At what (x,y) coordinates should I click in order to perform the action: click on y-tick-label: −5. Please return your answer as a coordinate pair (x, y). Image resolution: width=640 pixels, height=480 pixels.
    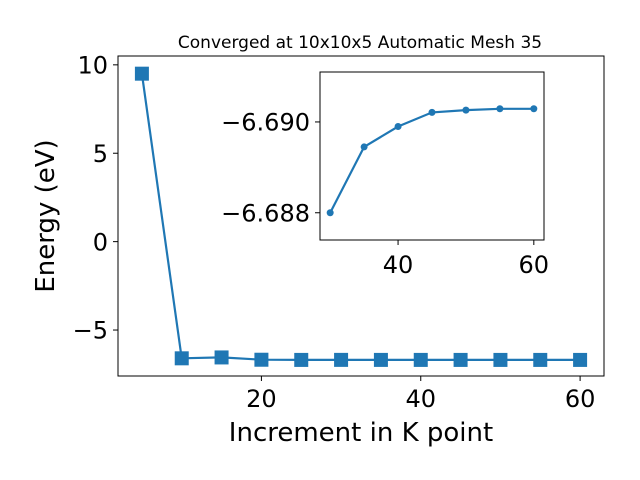
    Looking at the image, I should click on (90, 331).